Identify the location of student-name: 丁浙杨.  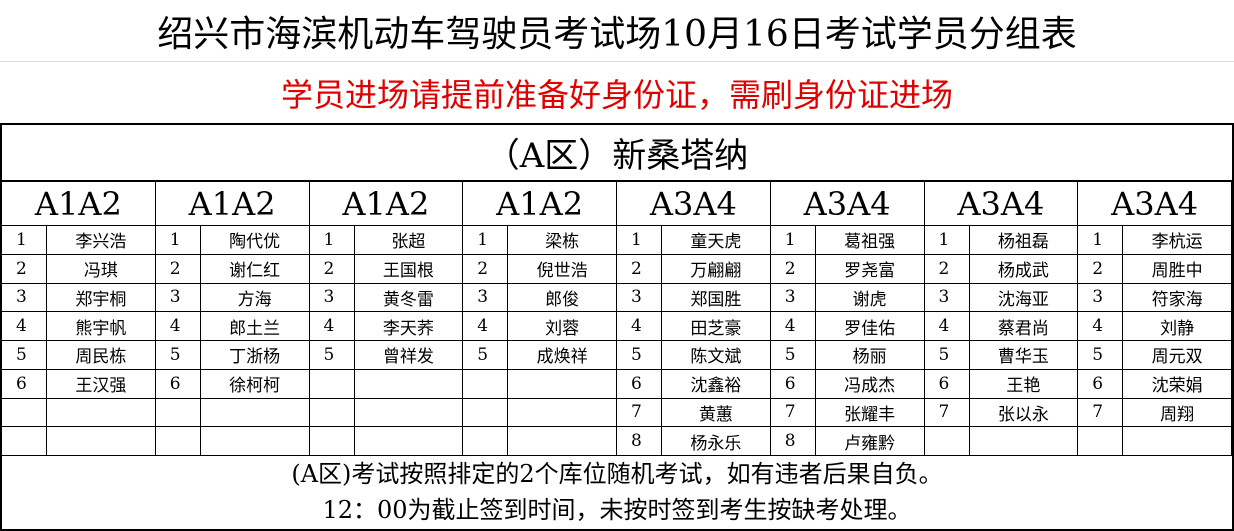
(255, 355).